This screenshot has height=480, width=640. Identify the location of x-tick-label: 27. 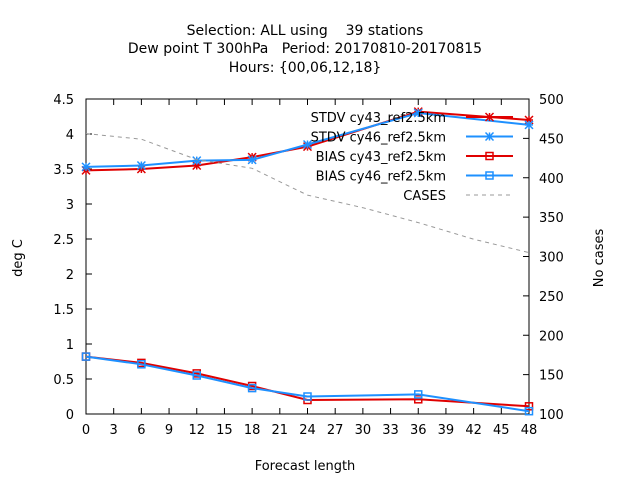
(335, 430).